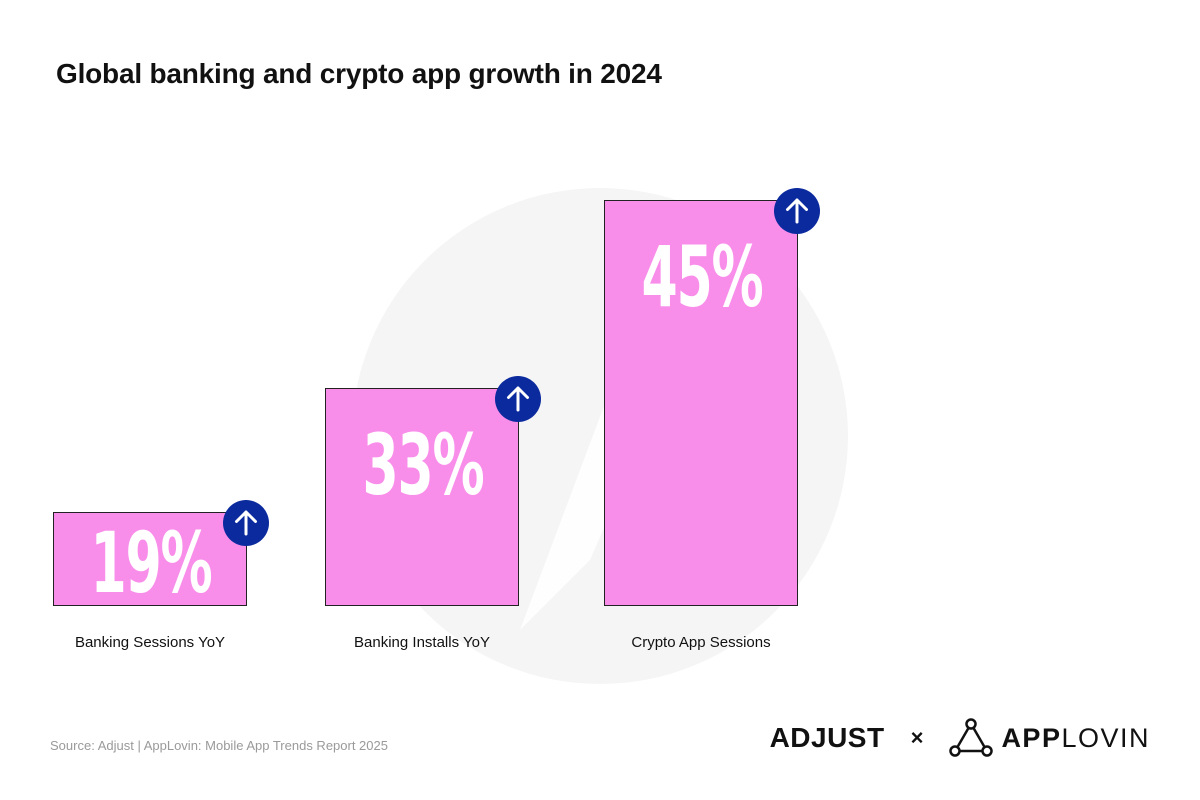  Describe the element at coordinates (150, 642) in the screenshot. I see `category-label: Banking Sessions YoY` at that location.